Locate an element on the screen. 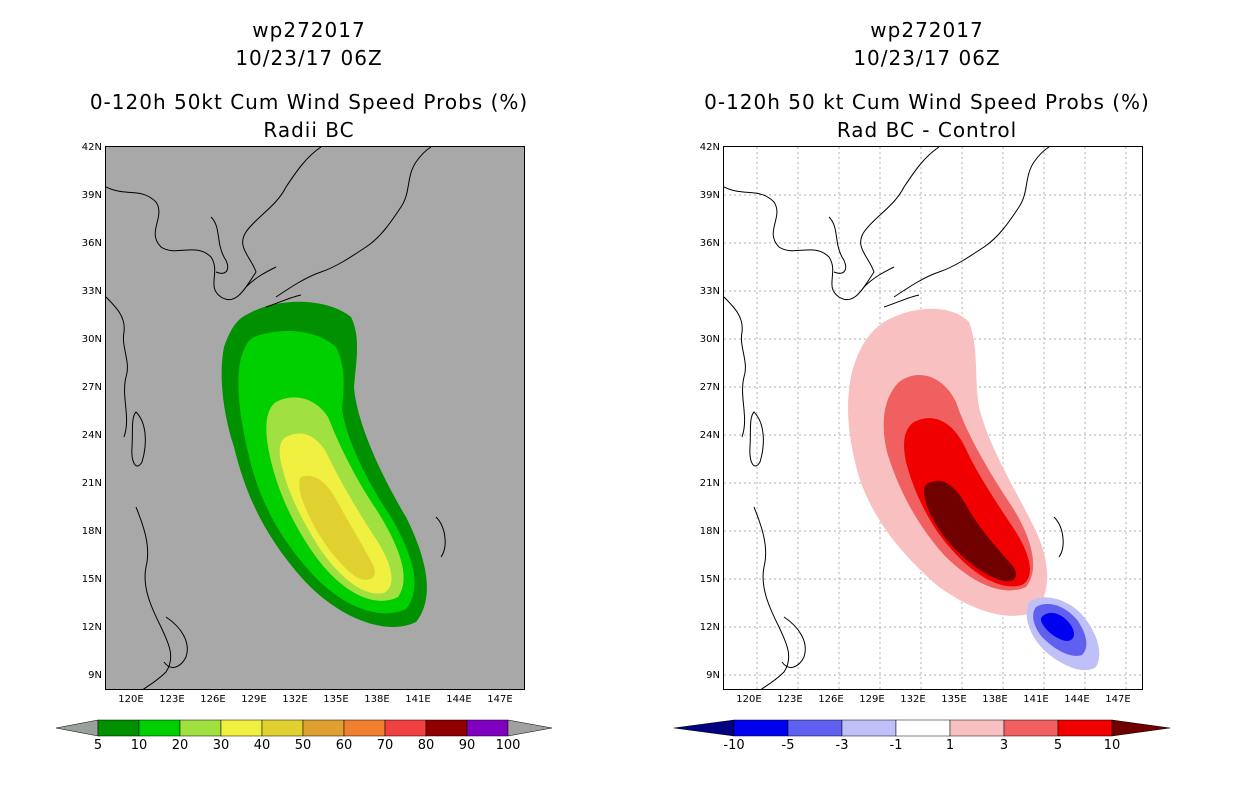  colorbar-label: 1 is located at coordinates (950, 745).